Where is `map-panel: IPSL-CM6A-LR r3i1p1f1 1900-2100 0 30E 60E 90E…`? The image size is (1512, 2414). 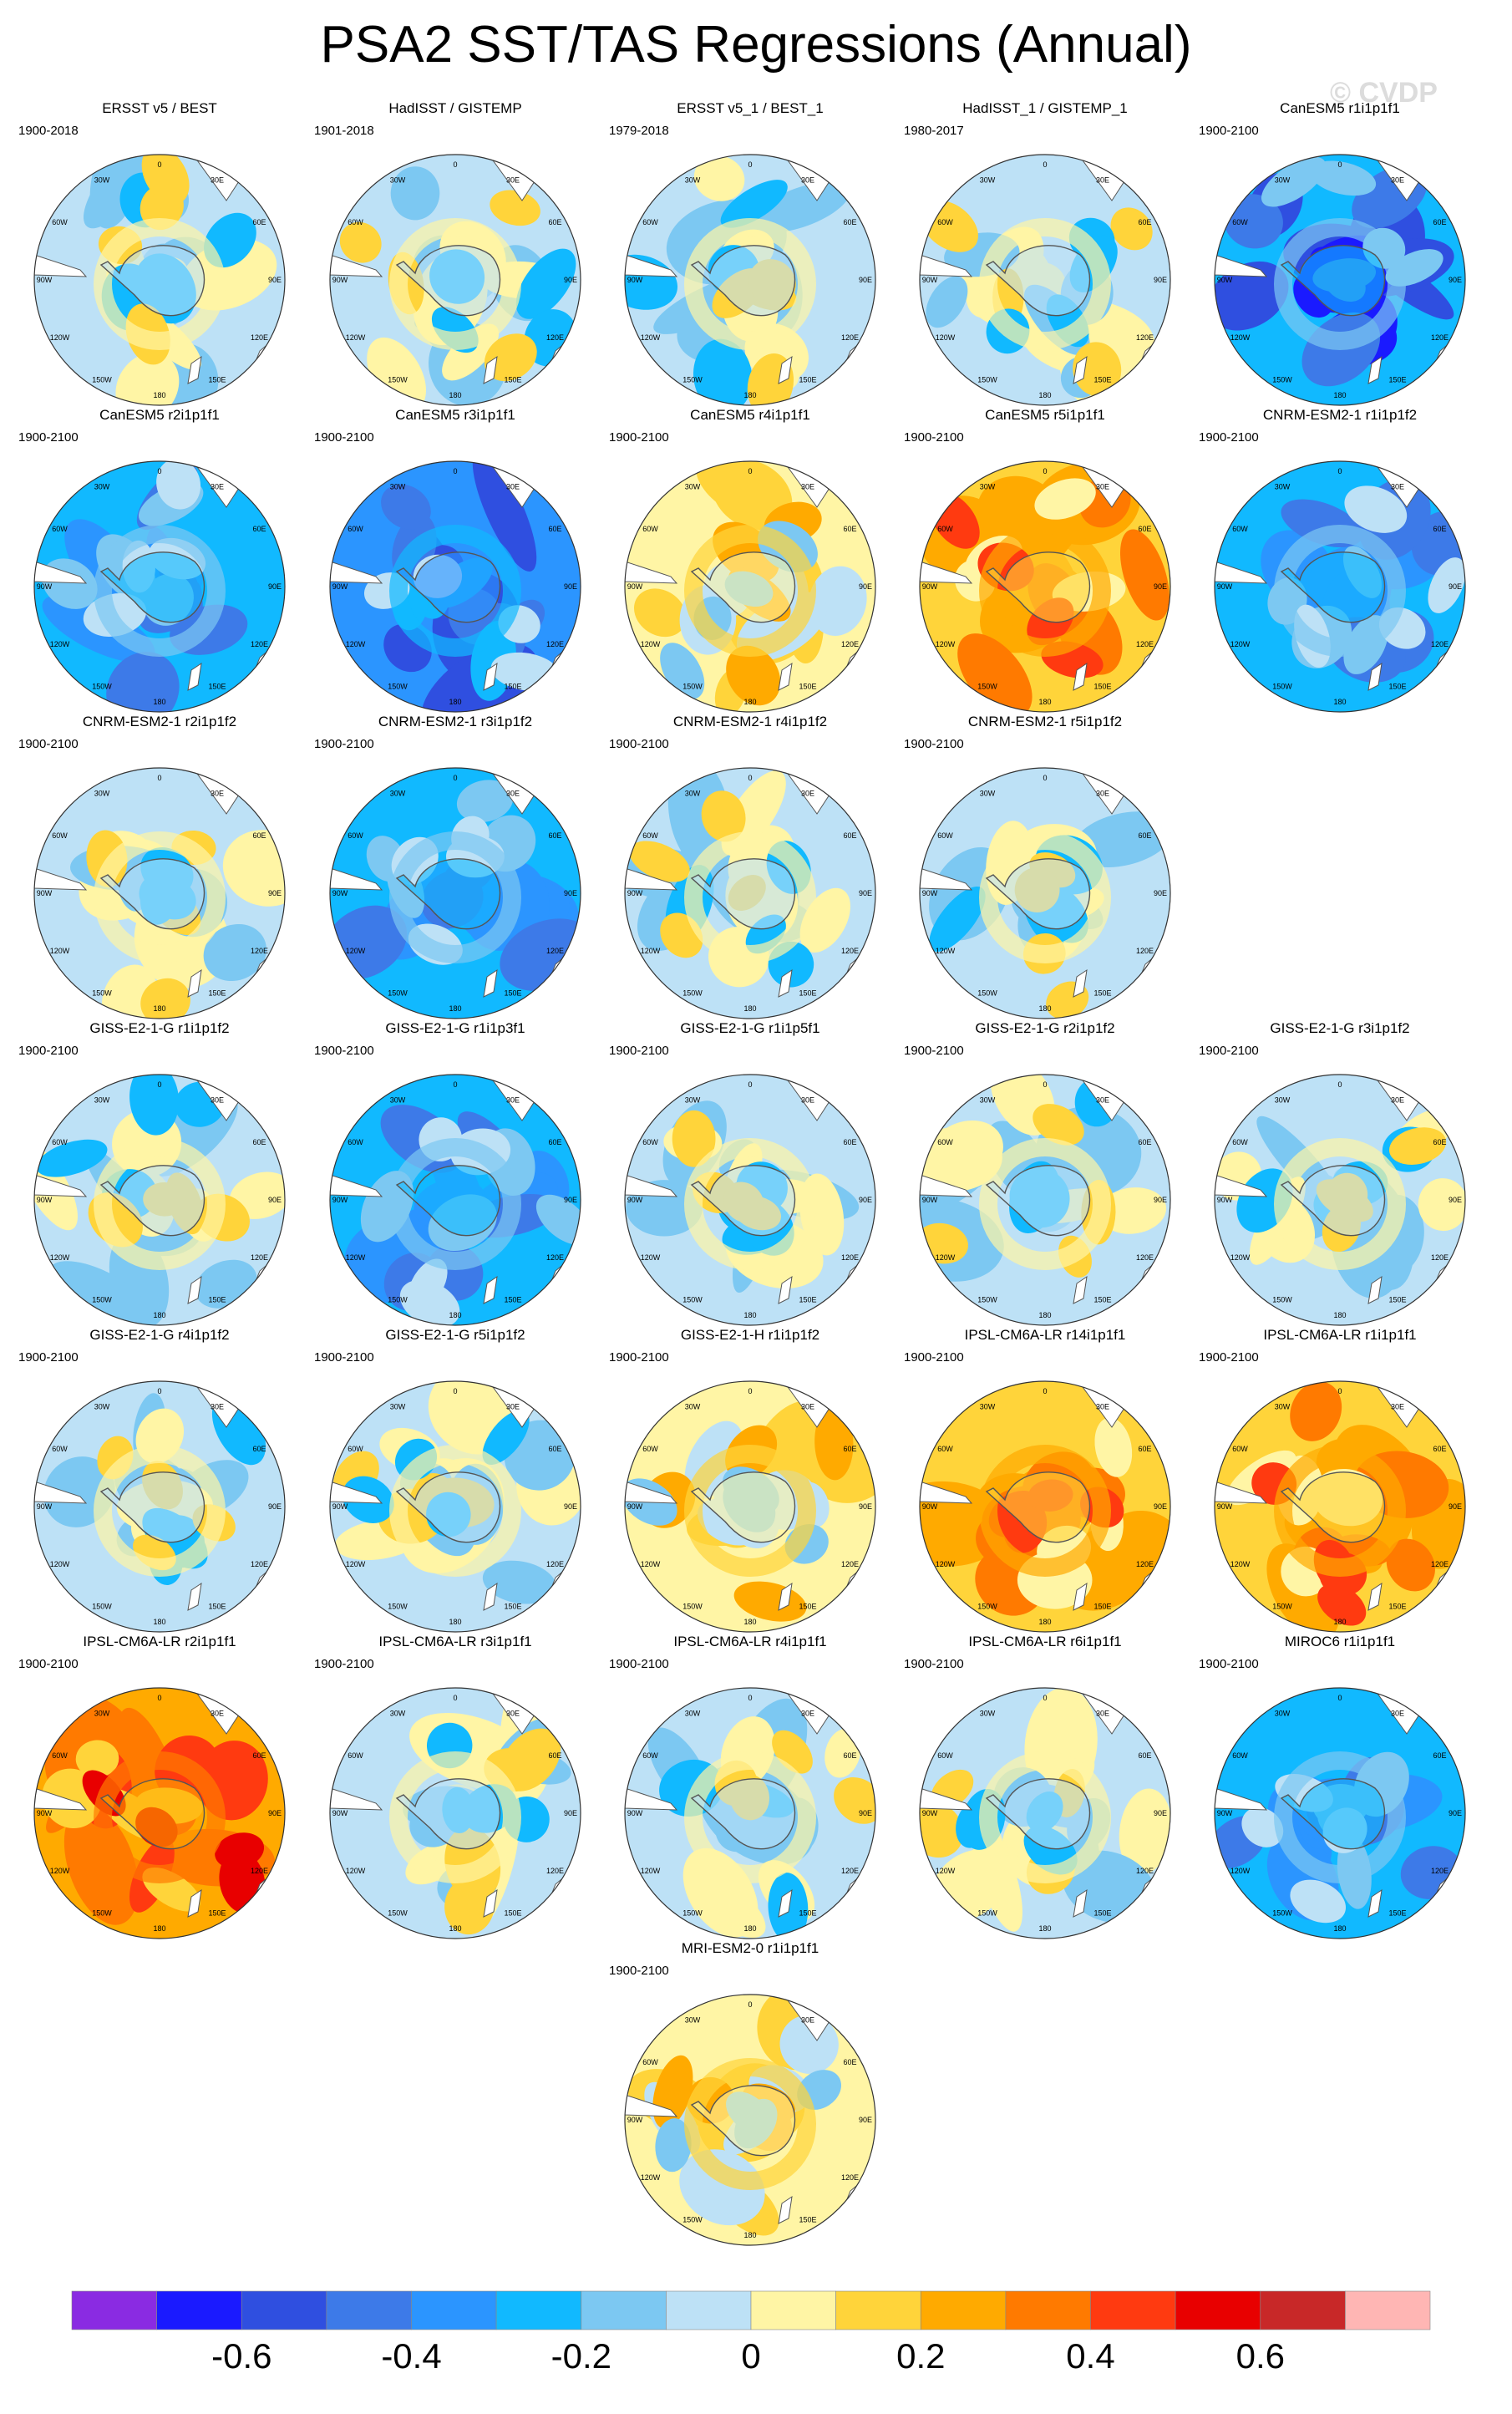 map-panel: IPSL-CM6A-LR r3i1p1f1 1900-2100 0 30E 60E 90E… is located at coordinates (455, 1788).